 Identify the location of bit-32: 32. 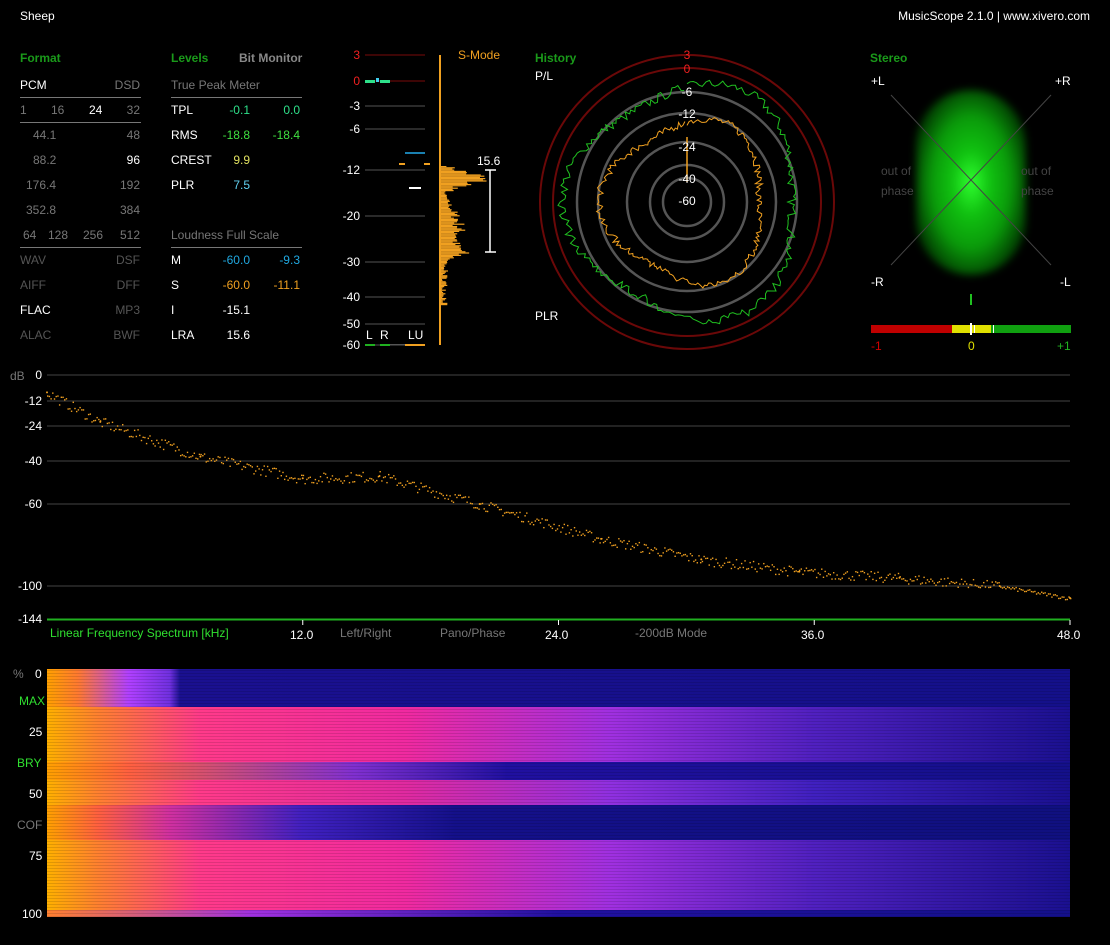
(133, 110).